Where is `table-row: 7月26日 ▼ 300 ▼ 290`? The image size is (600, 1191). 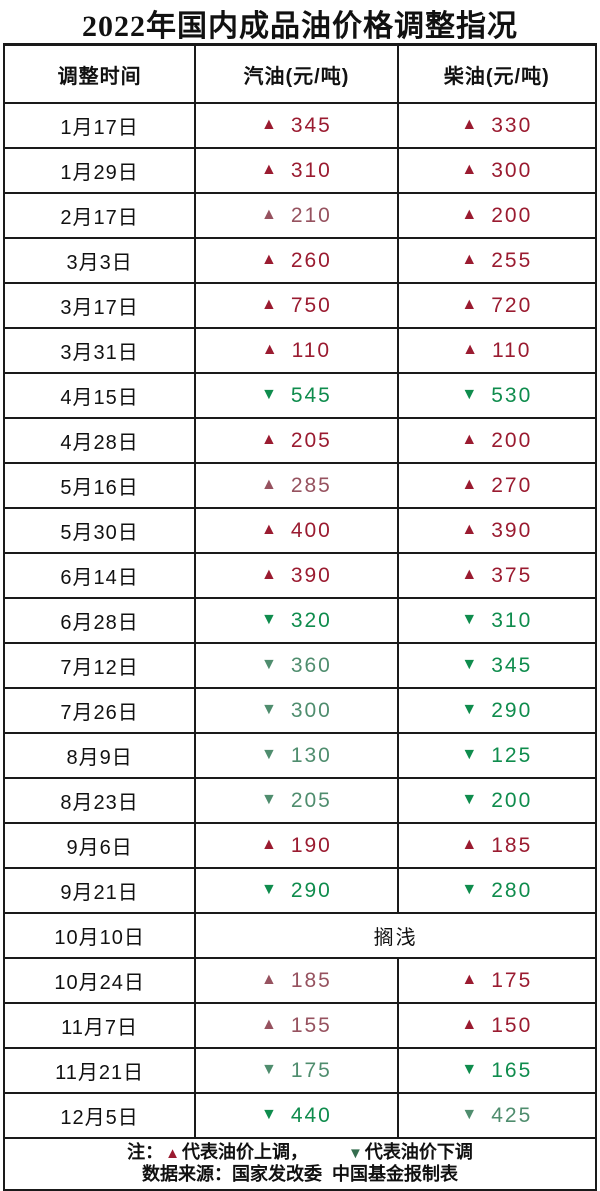
table-row: 7月26日 ▼ 300 ▼ 290 is located at coordinates (300, 710).